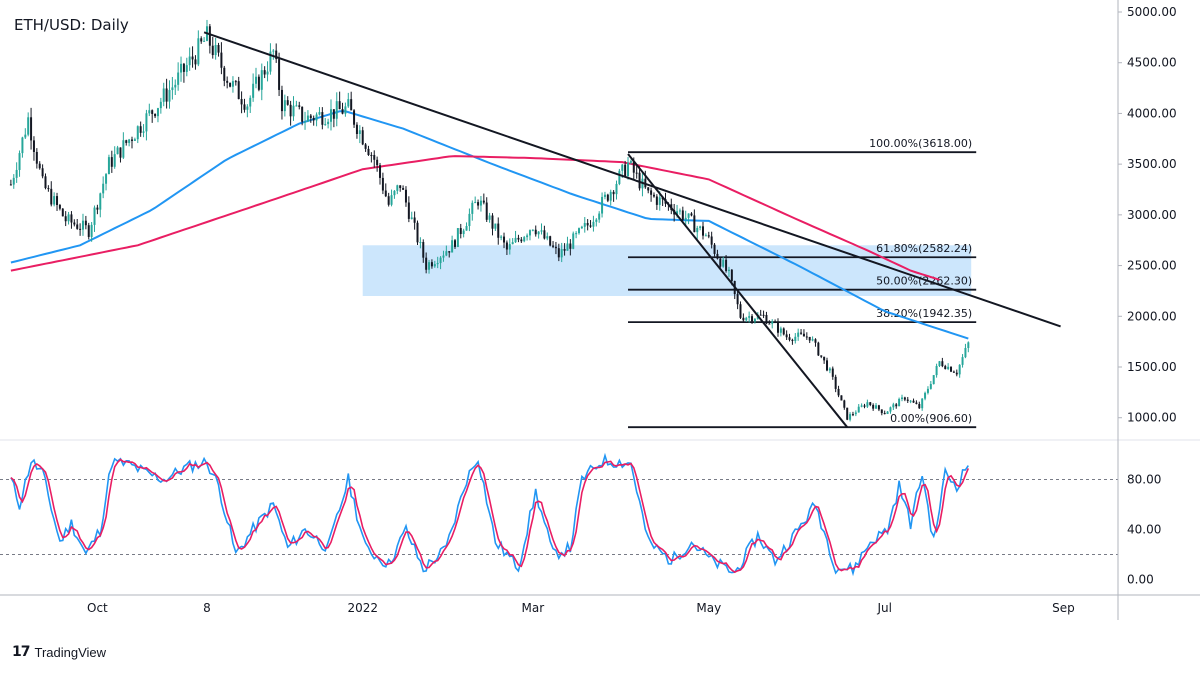 The image size is (1200, 675). Describe the element at coordinates (1152, 63) in the screenshot. I see `price-tick-label: 4500.00` at that location.